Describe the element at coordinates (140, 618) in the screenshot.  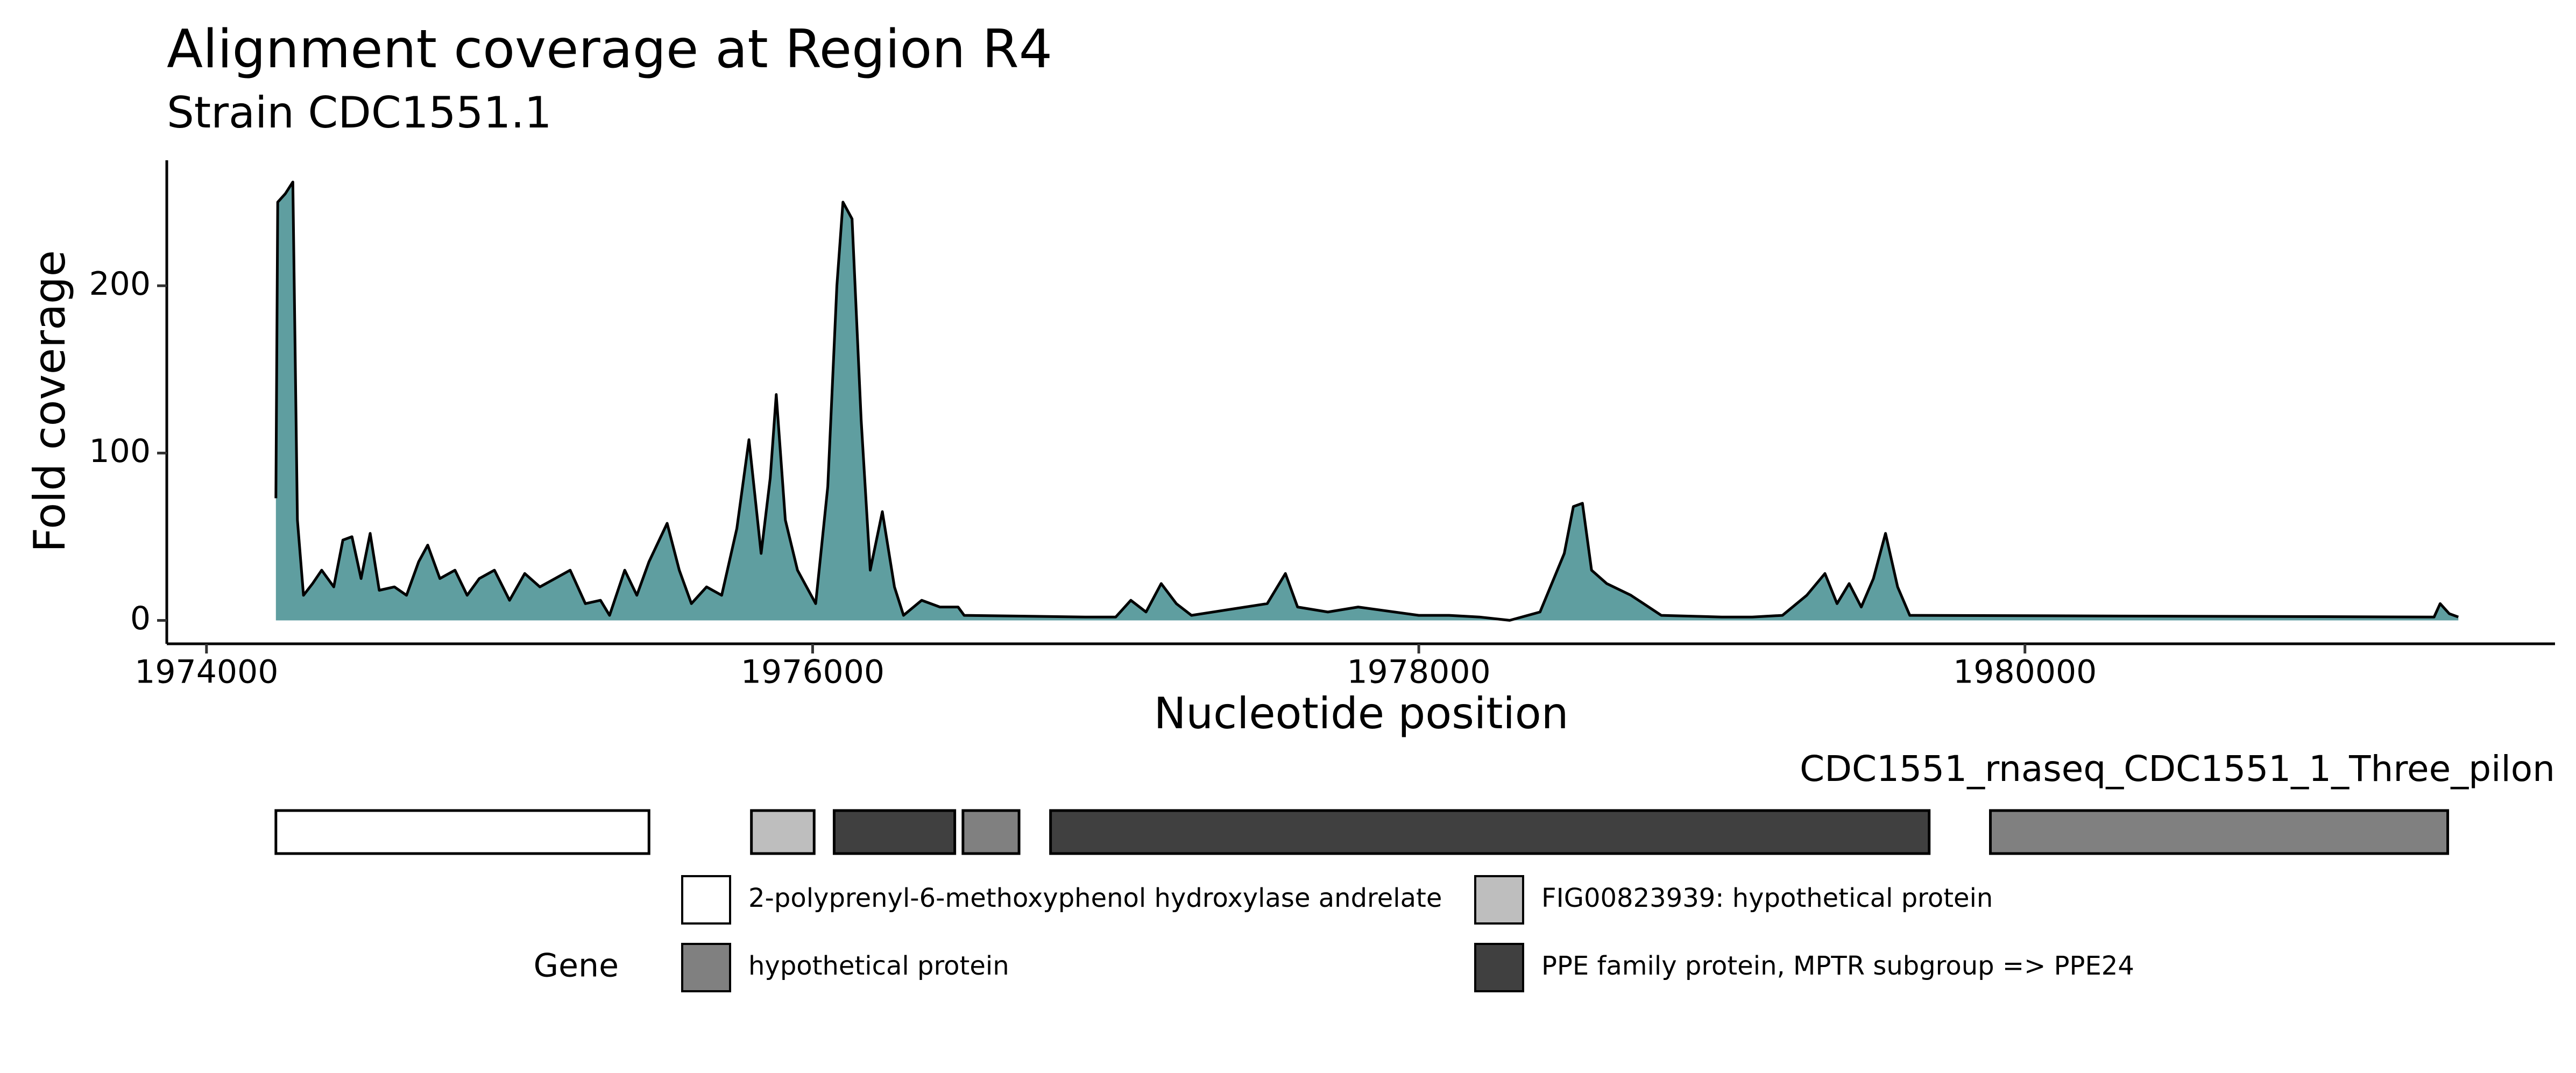
I see `y-tick-label: 0` at that location.